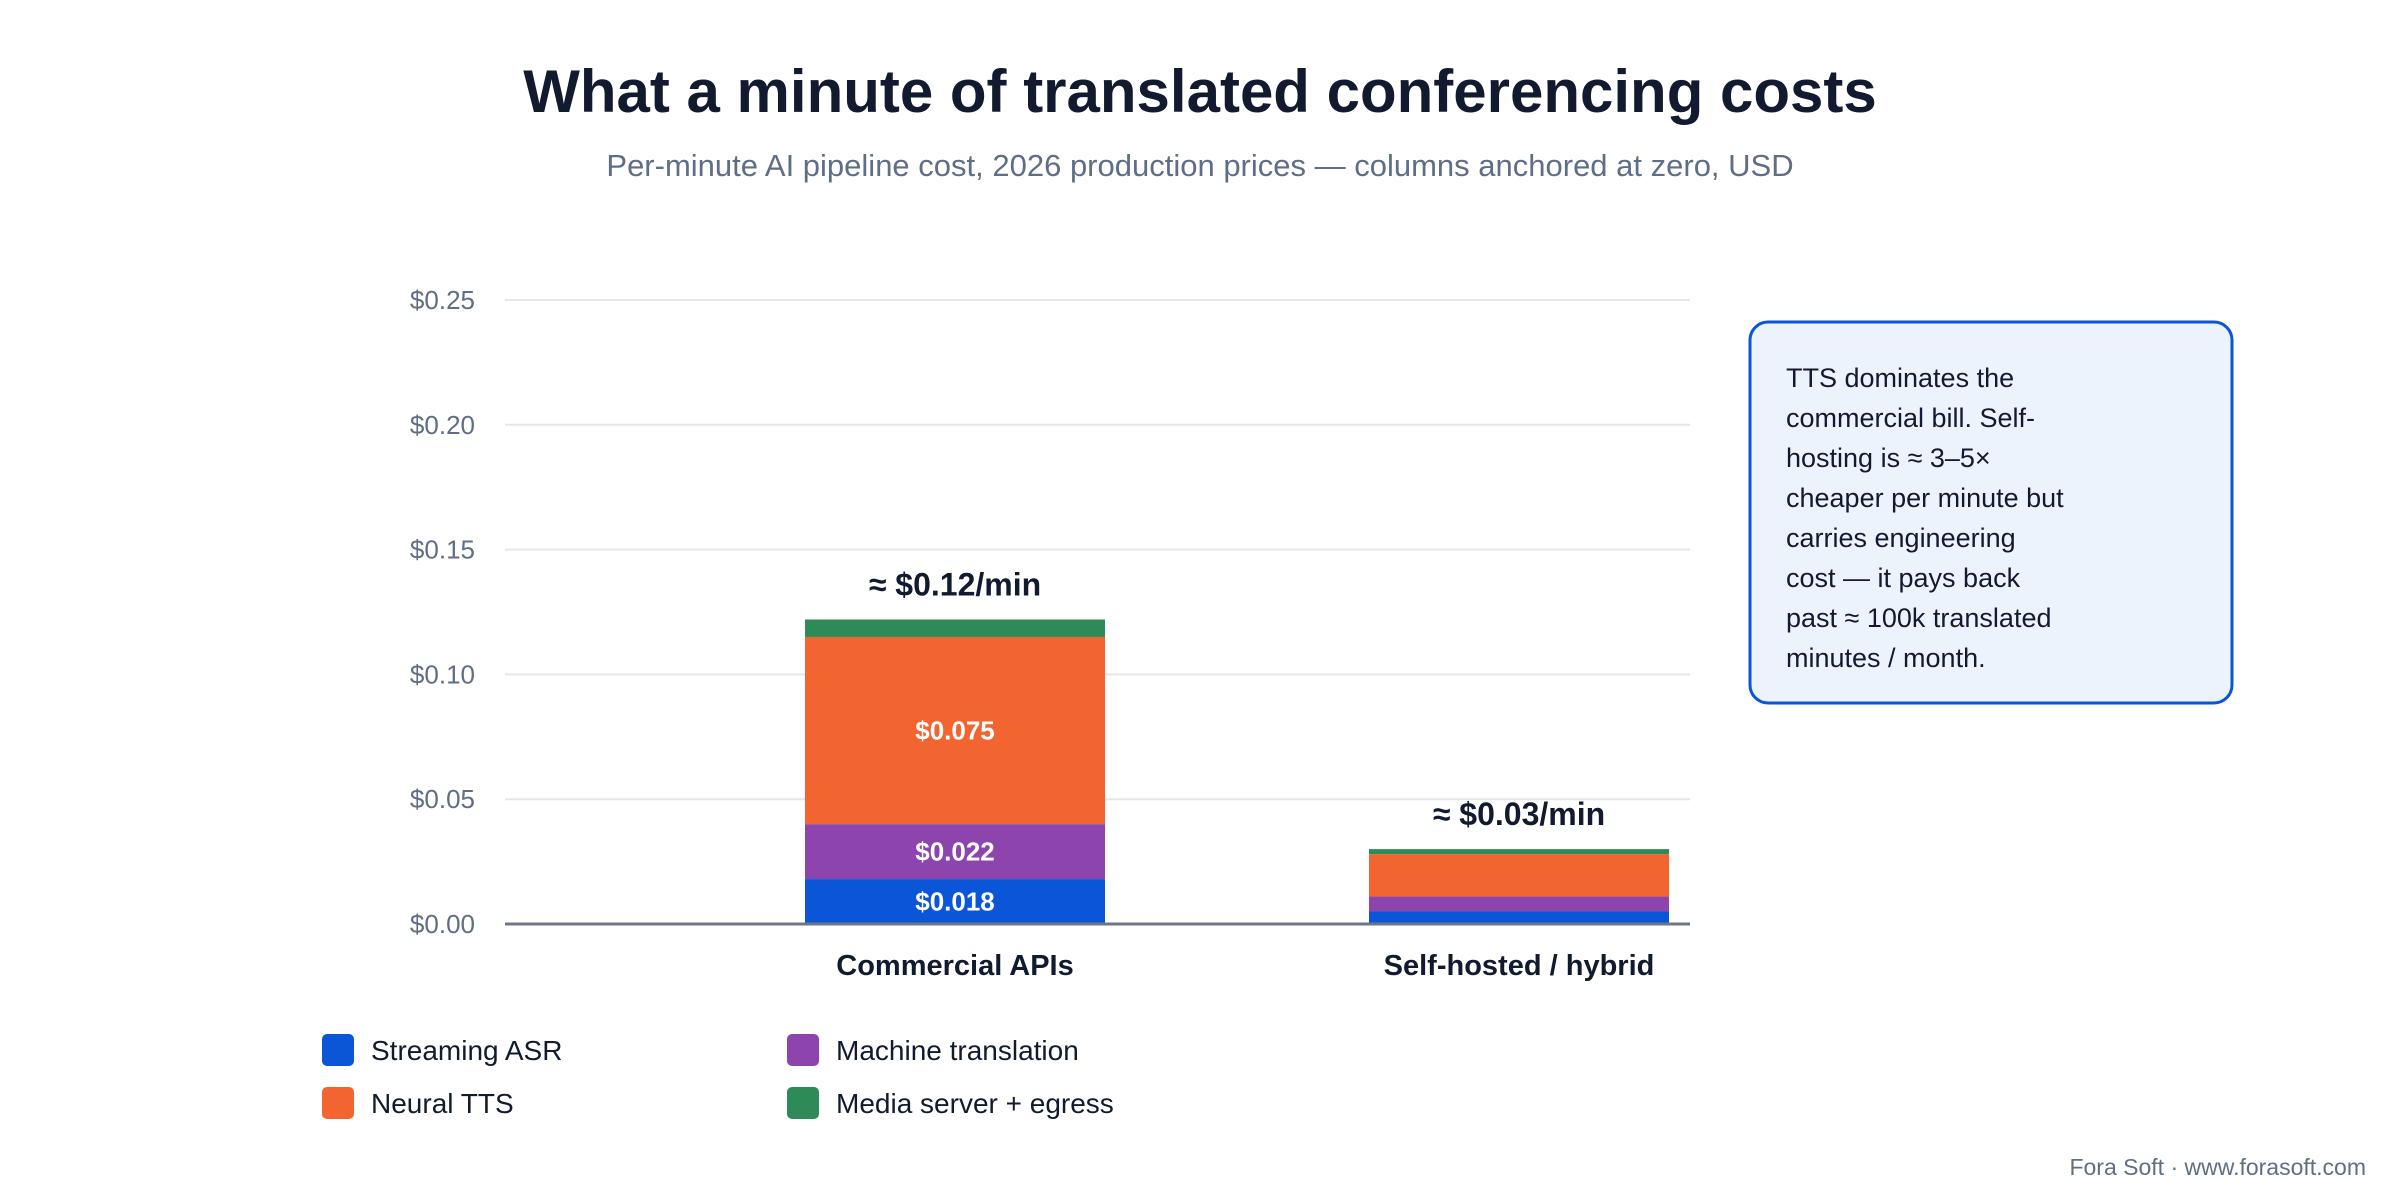  Describe the element at coordinates (442, 799) in the screenshot. I see `y-tick-label: $0.05` at that location.